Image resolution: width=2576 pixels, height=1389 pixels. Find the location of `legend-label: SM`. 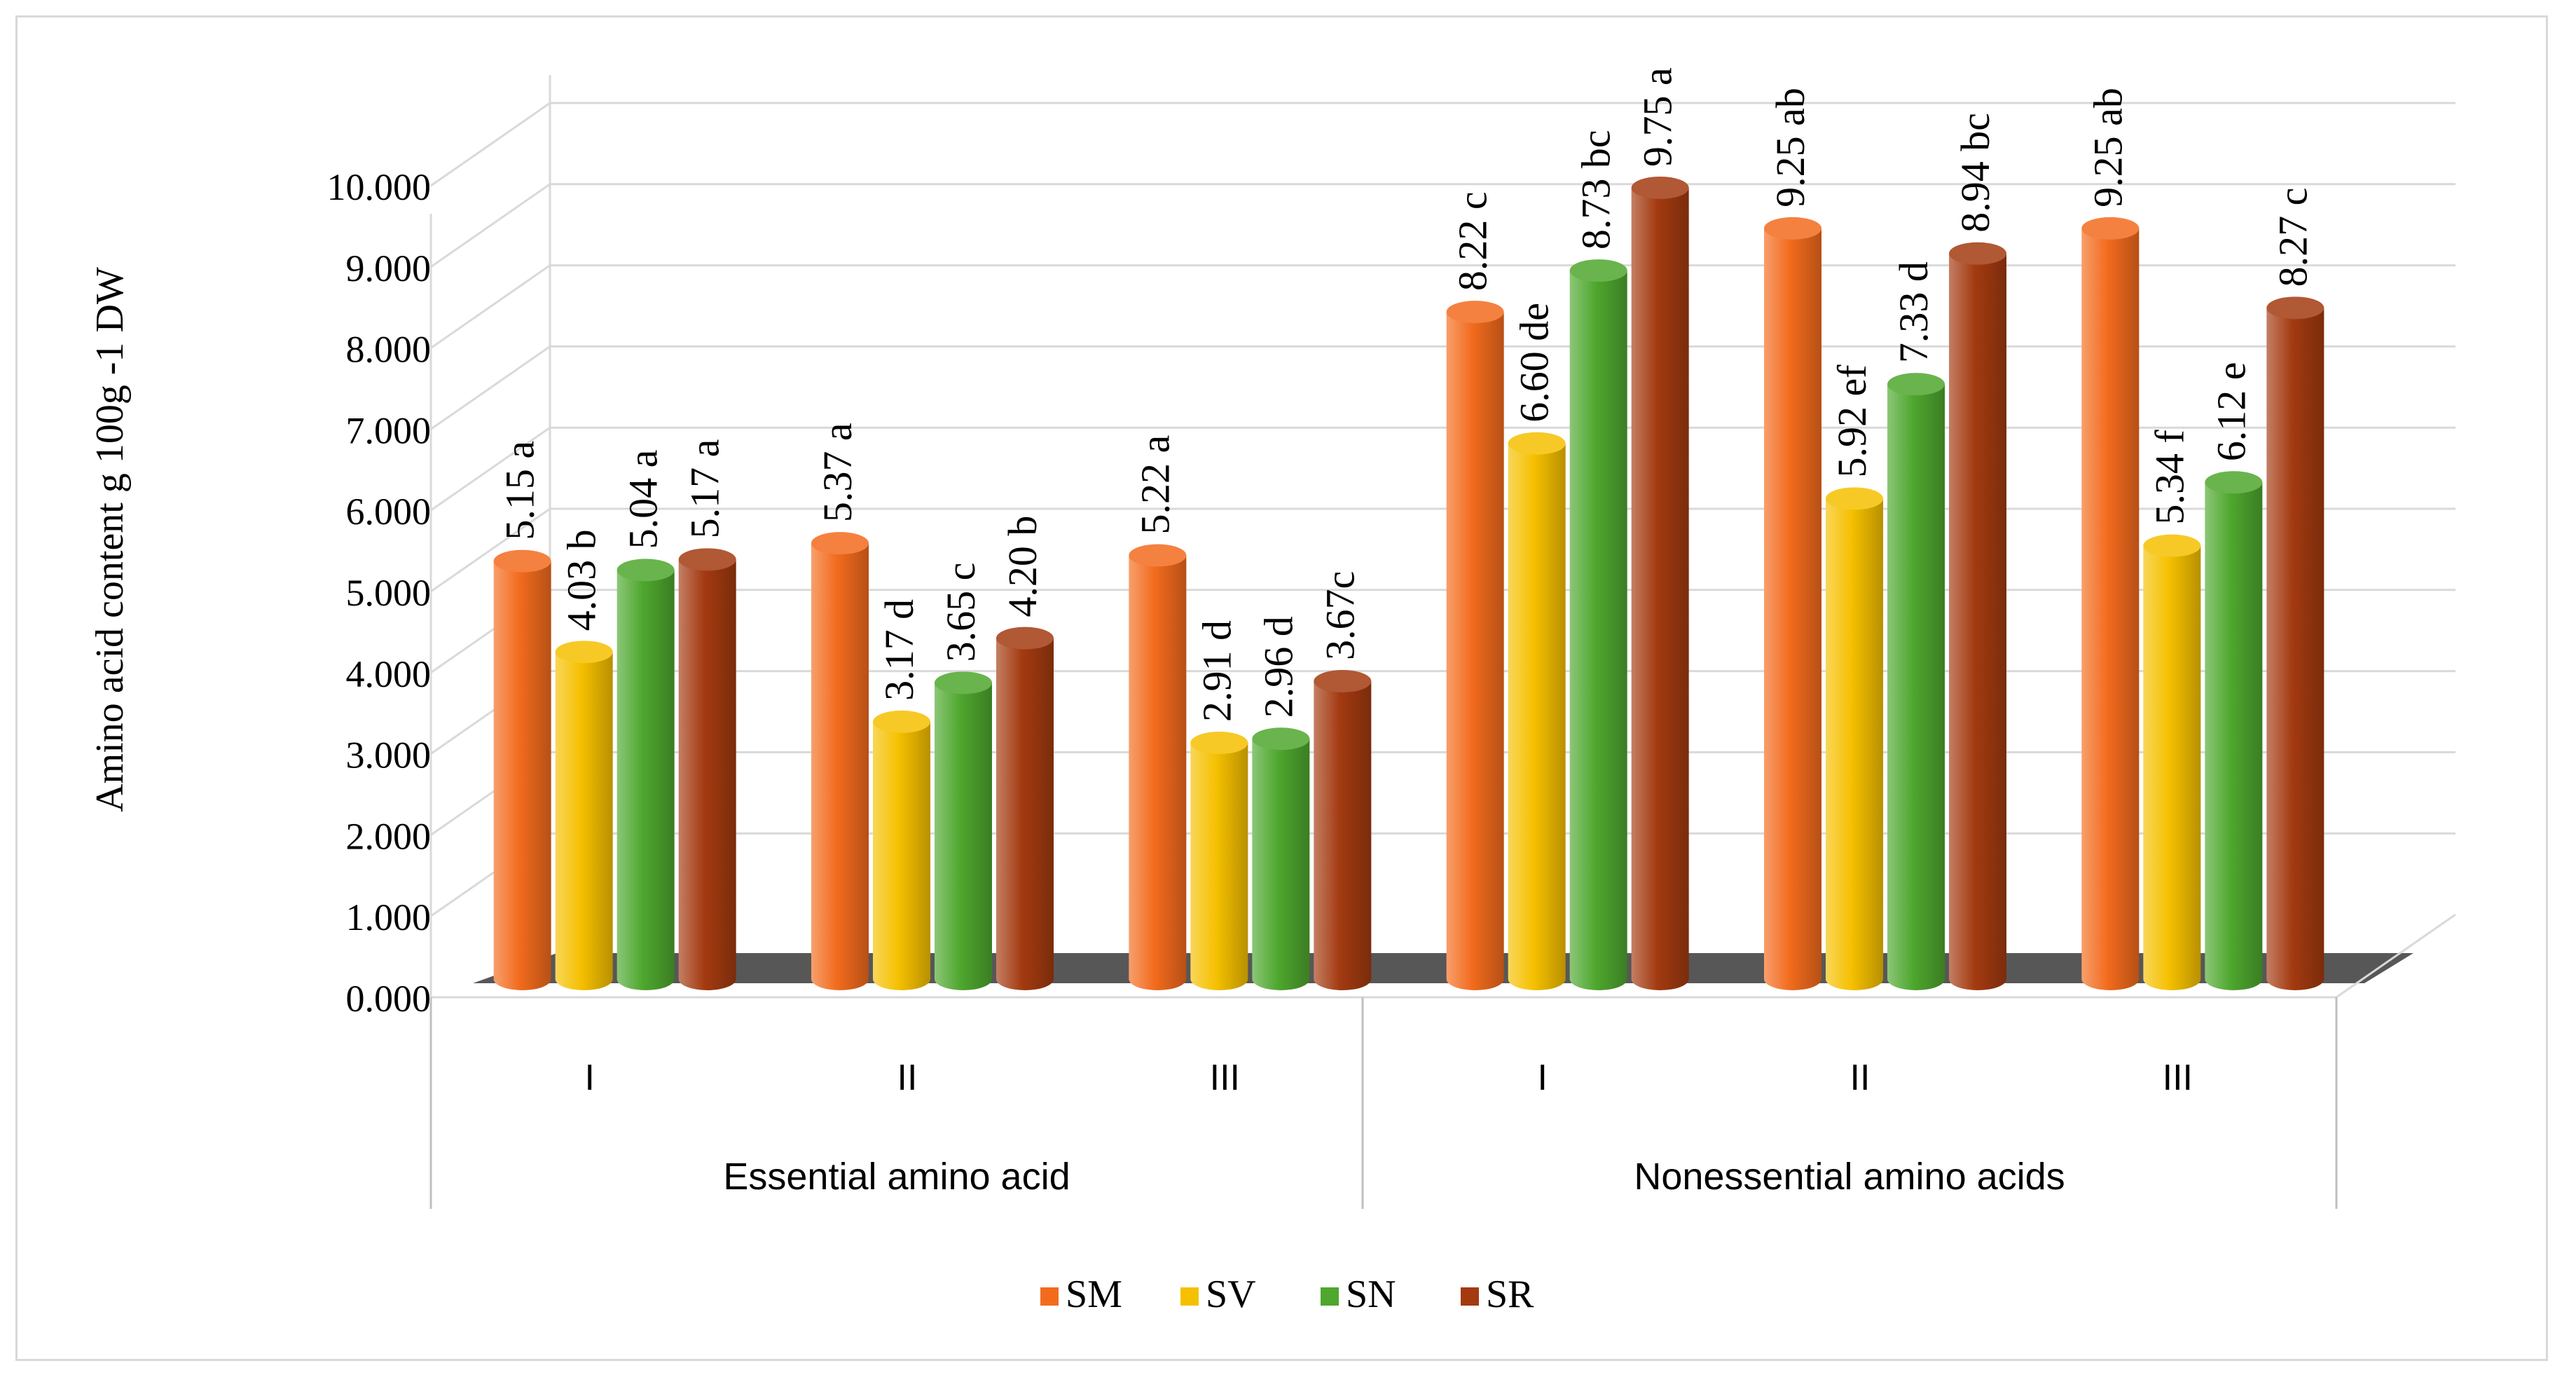

legend-label: SM is located at coordinates (1094, 1294).